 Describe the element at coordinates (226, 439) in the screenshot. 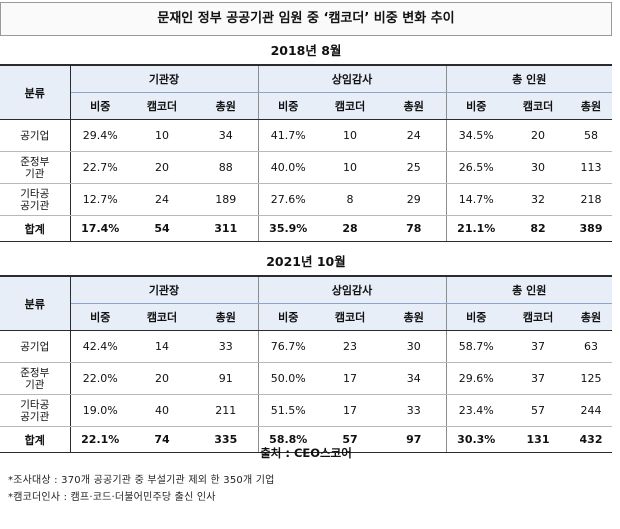

I see `table-cell: 335` at that location.